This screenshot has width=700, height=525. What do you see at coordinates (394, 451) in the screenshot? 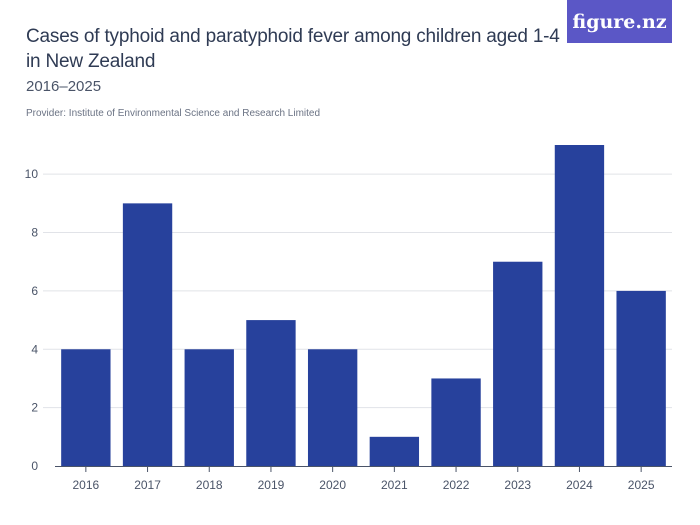
I see `bar-2021` at bounding box center [394, 451].